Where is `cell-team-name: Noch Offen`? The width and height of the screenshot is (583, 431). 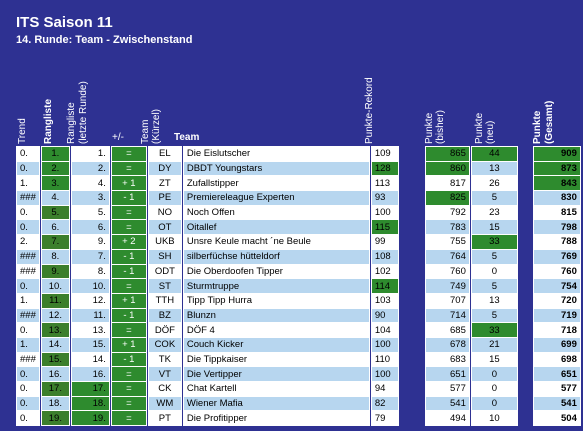 cell-team-name: Noch Offen is located at coordinates (276, 212).